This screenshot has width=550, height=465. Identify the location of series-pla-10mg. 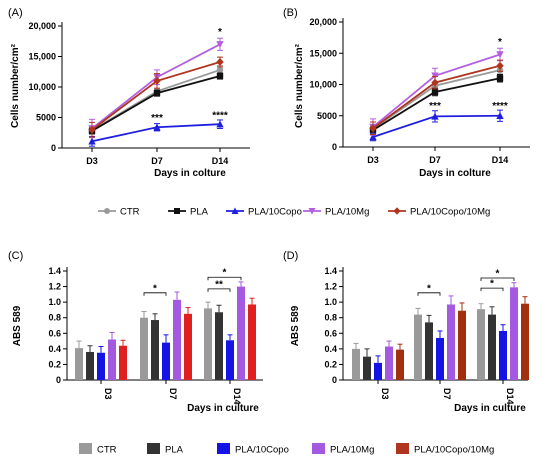
(451, 331).